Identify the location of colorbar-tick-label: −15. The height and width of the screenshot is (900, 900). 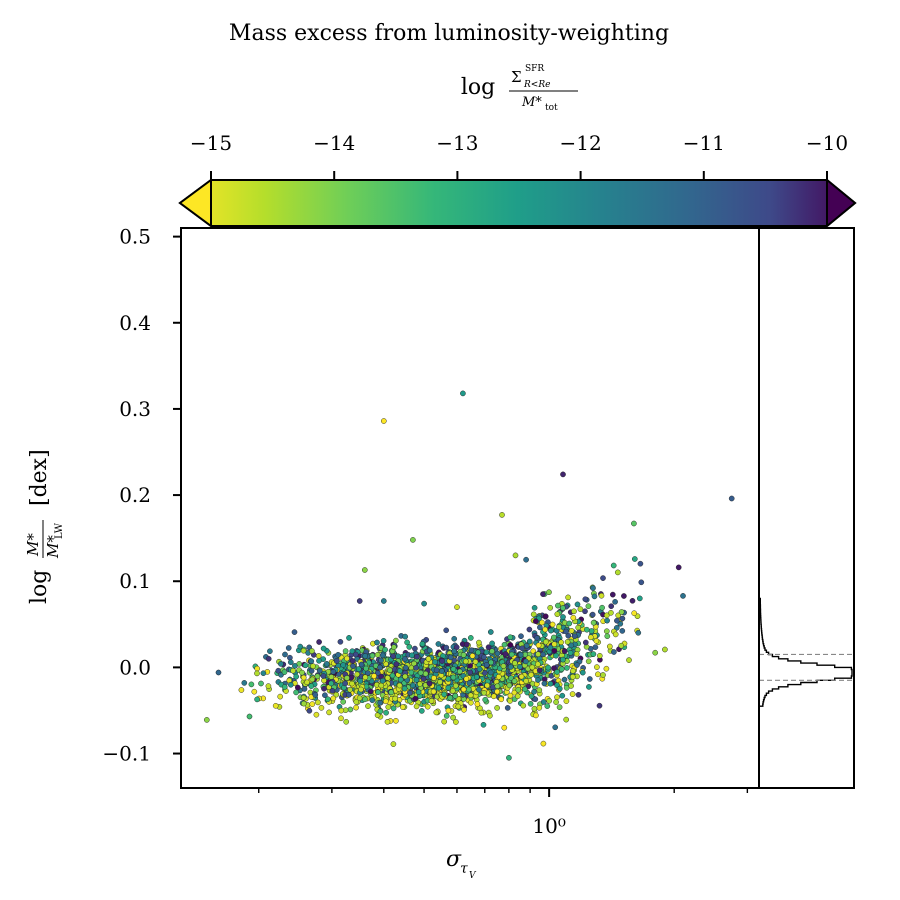
(211, 143).